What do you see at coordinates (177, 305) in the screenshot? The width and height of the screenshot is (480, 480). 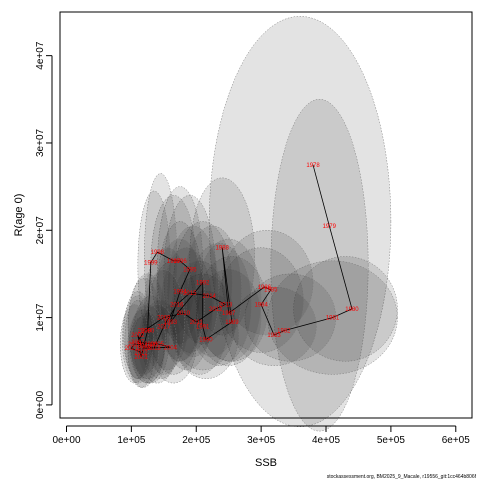 I see `year-label-2016: 2016` at bounding box center [177, 305].